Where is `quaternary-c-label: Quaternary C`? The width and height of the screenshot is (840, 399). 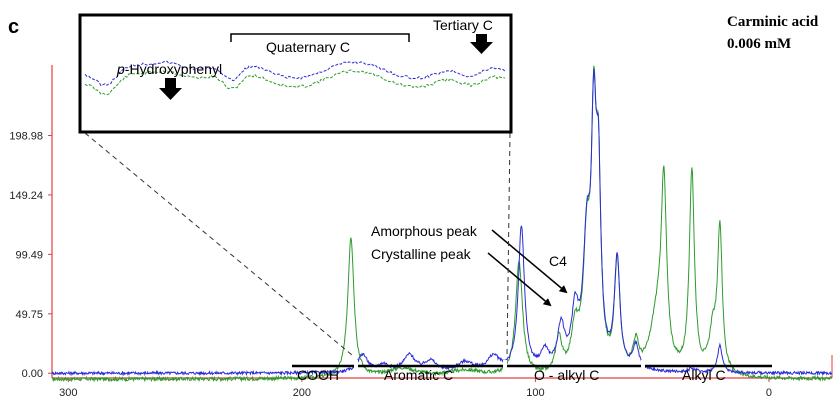 quaternary-c-label: Quaternary C is located at coordinates (308, 47).